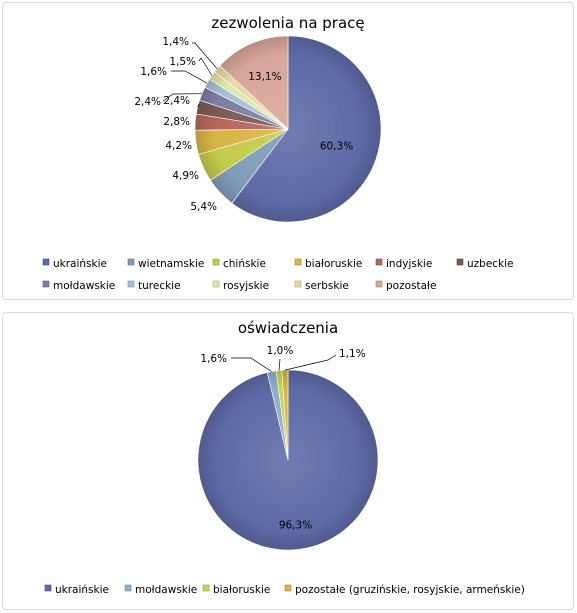 Image resolution: width=577 pixels, height=613 pixels. What do you see at coordinates (264, 77) in the screenshot?
I see `data-label-pozostale: 13,1%` at bounding box center [264, 77].